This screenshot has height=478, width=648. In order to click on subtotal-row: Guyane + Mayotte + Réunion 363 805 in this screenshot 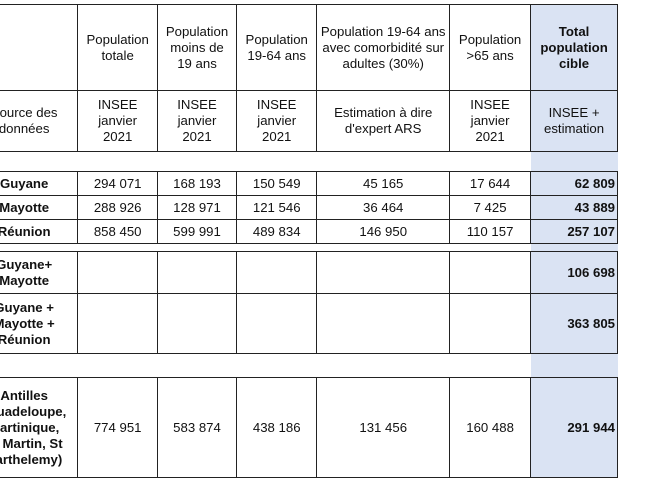, I will do `click(309, 323)`.